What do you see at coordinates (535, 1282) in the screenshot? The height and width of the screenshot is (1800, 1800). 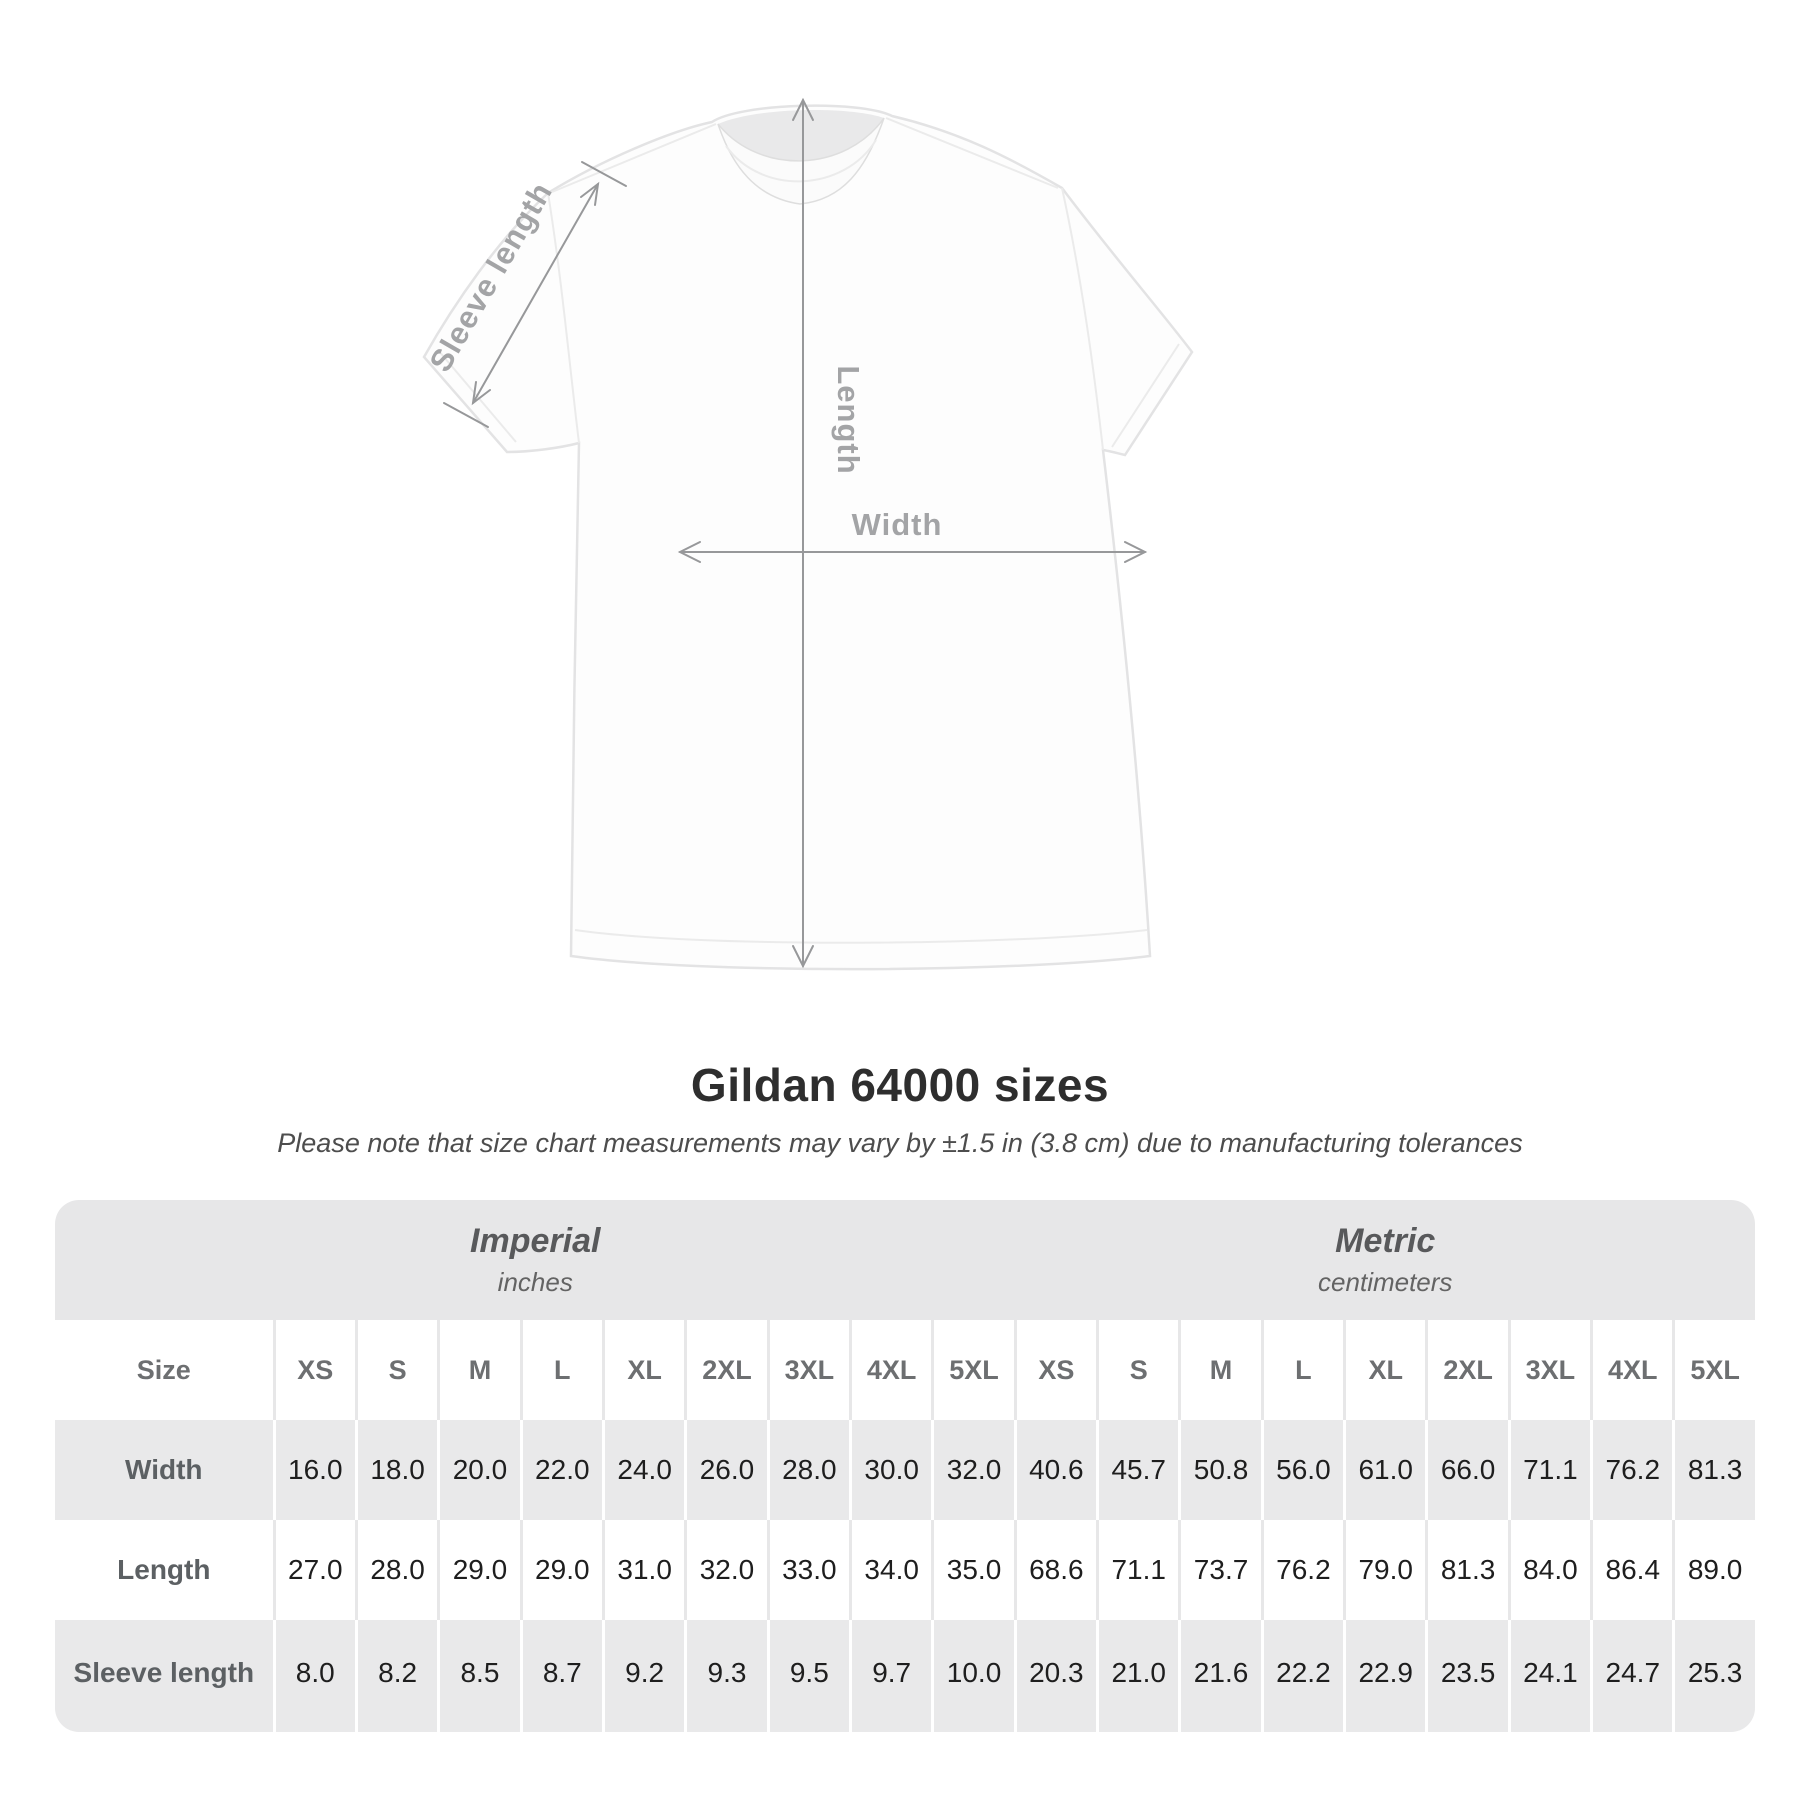 I see `imperial-sublabel: inches` at bounding box center [535, 1282].